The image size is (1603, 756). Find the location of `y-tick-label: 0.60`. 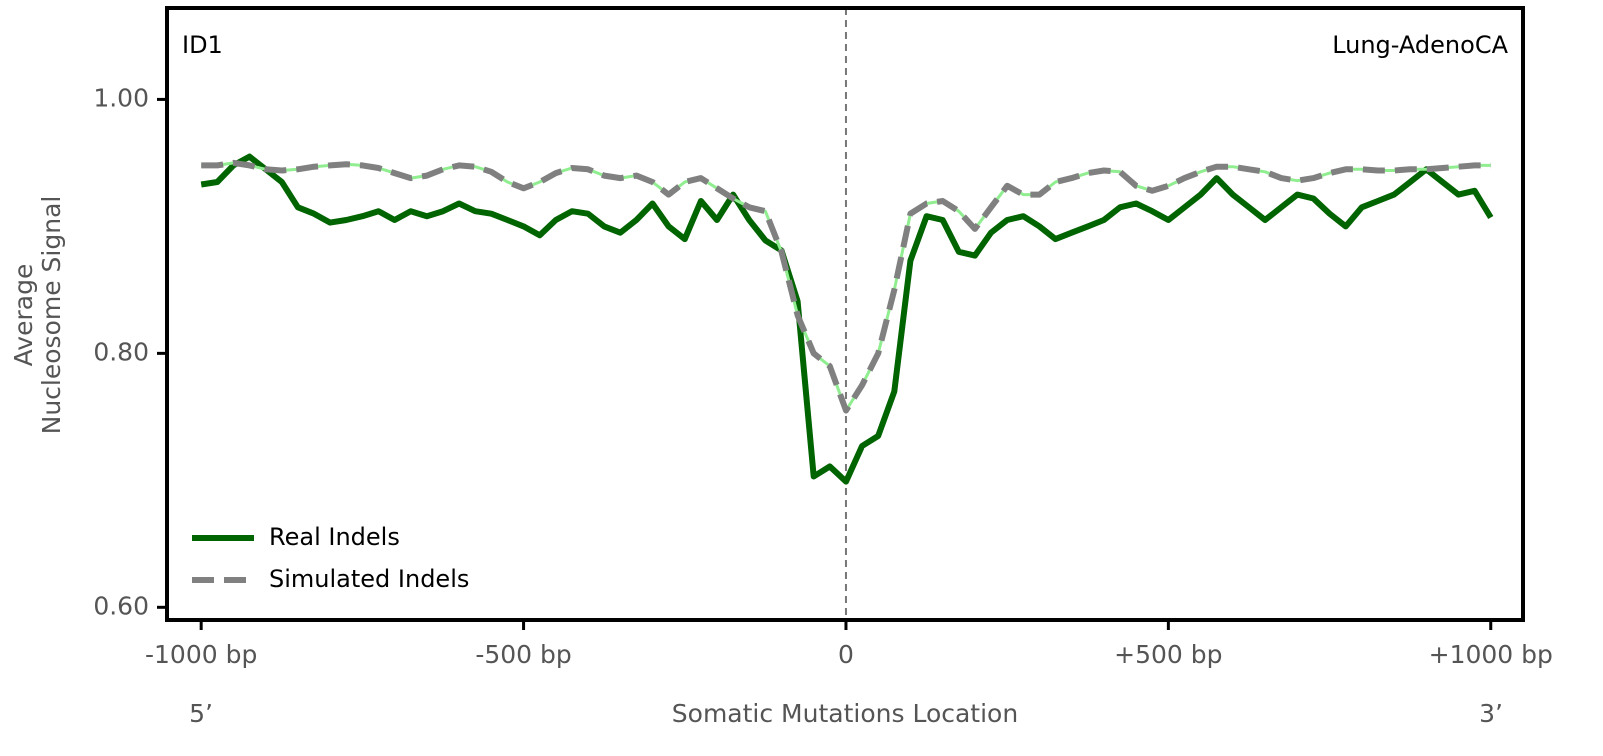

y-tick-label: 0.60 is located at coordinates (121, 605).